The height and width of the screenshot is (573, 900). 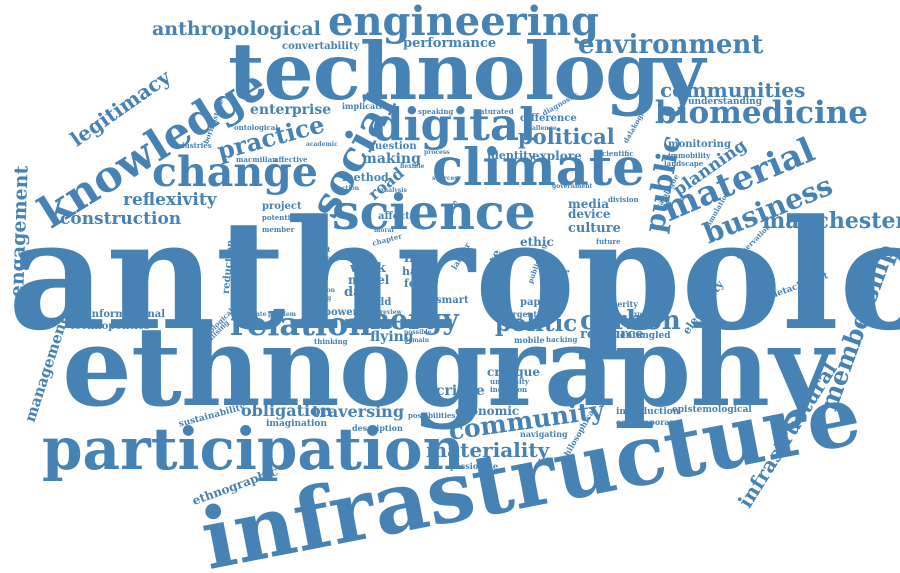 What do you see at coordinates (536, 323) in the screenshot?
I see `word-politic: politic` at bounding box center [536, 323].